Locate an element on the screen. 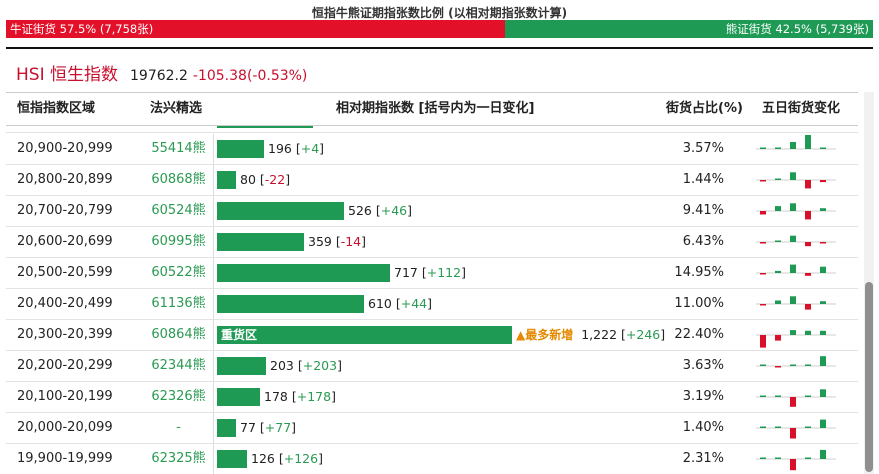  table-row: 20,600-20,699 60995熊 359 [-14] 6.43% is located at coordinates (432, 242).